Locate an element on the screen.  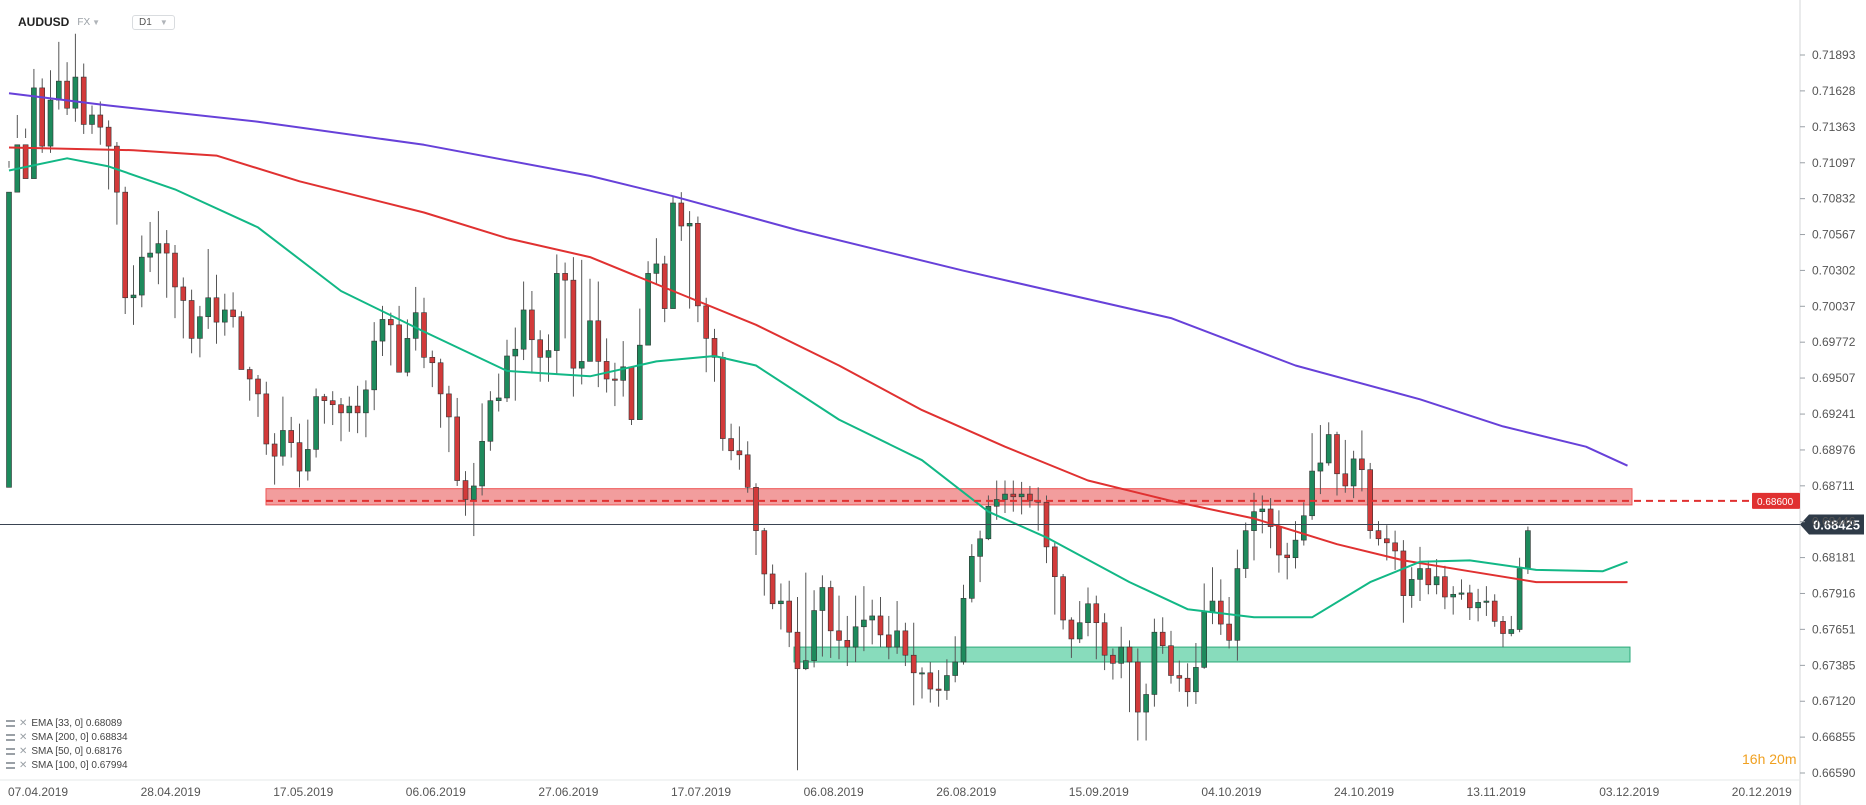
timeframe-select: D1 ▼ is located at coordinates (153, 22).